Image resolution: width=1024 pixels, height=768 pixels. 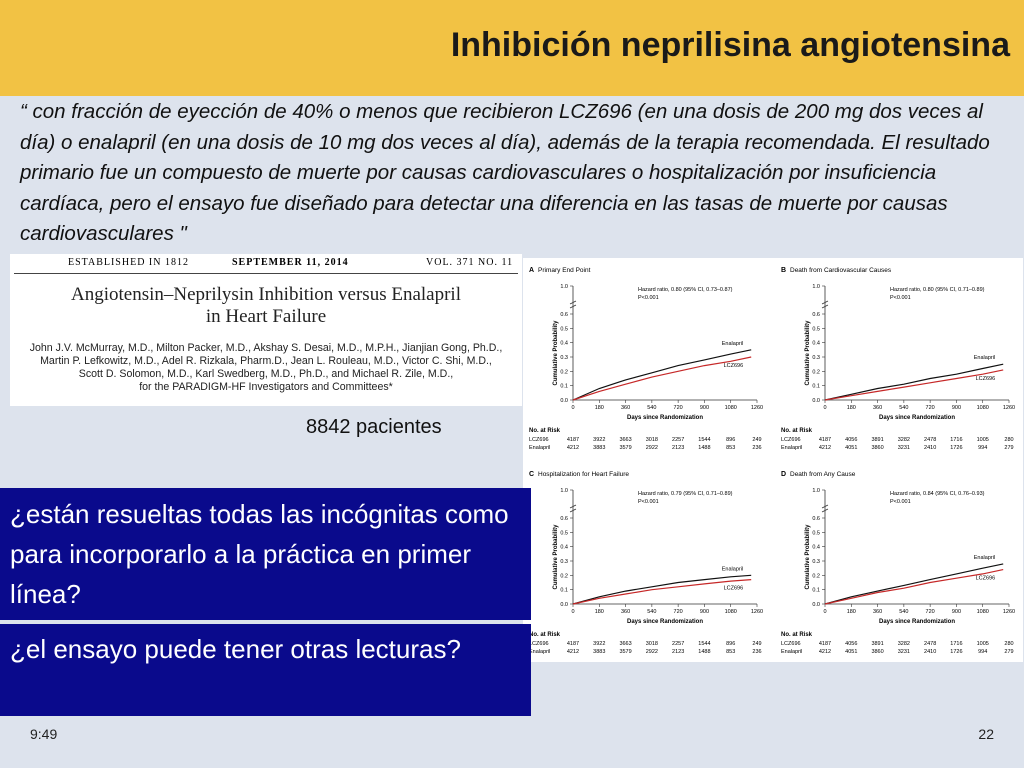 I want to click on header-rule, so click(x=266, y=273).